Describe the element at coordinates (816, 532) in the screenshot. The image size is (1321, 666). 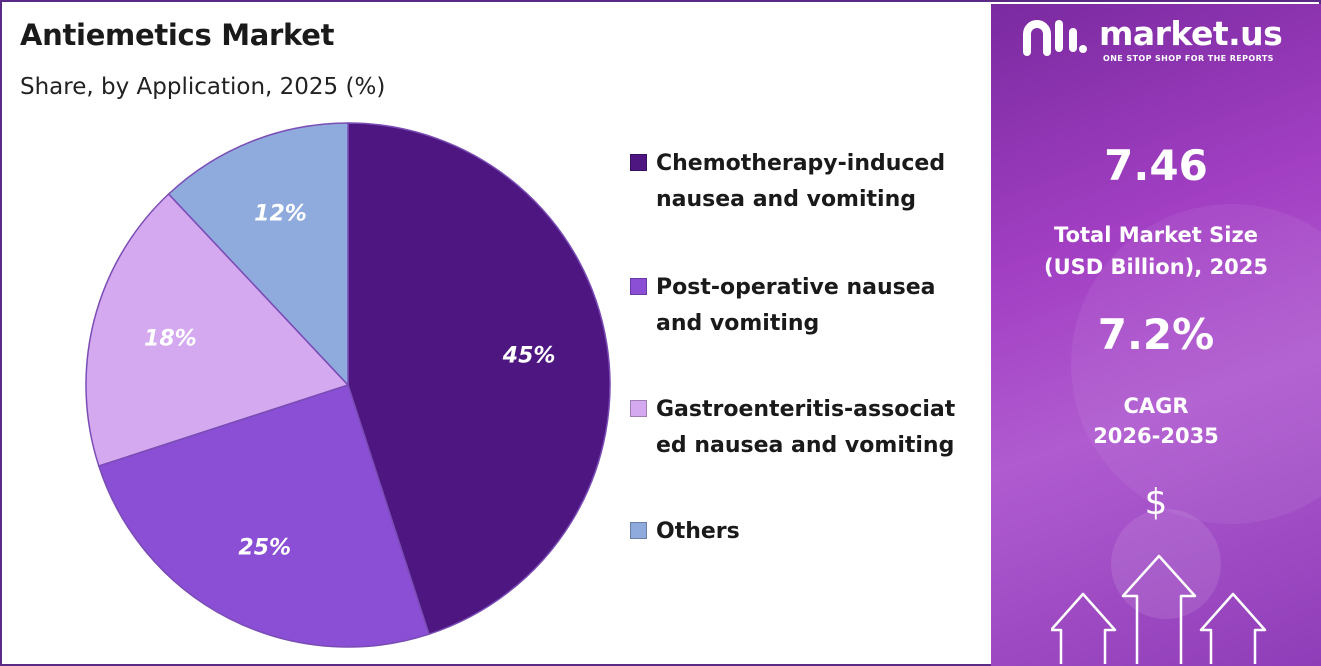
I see `legend-label: Others` at that location.